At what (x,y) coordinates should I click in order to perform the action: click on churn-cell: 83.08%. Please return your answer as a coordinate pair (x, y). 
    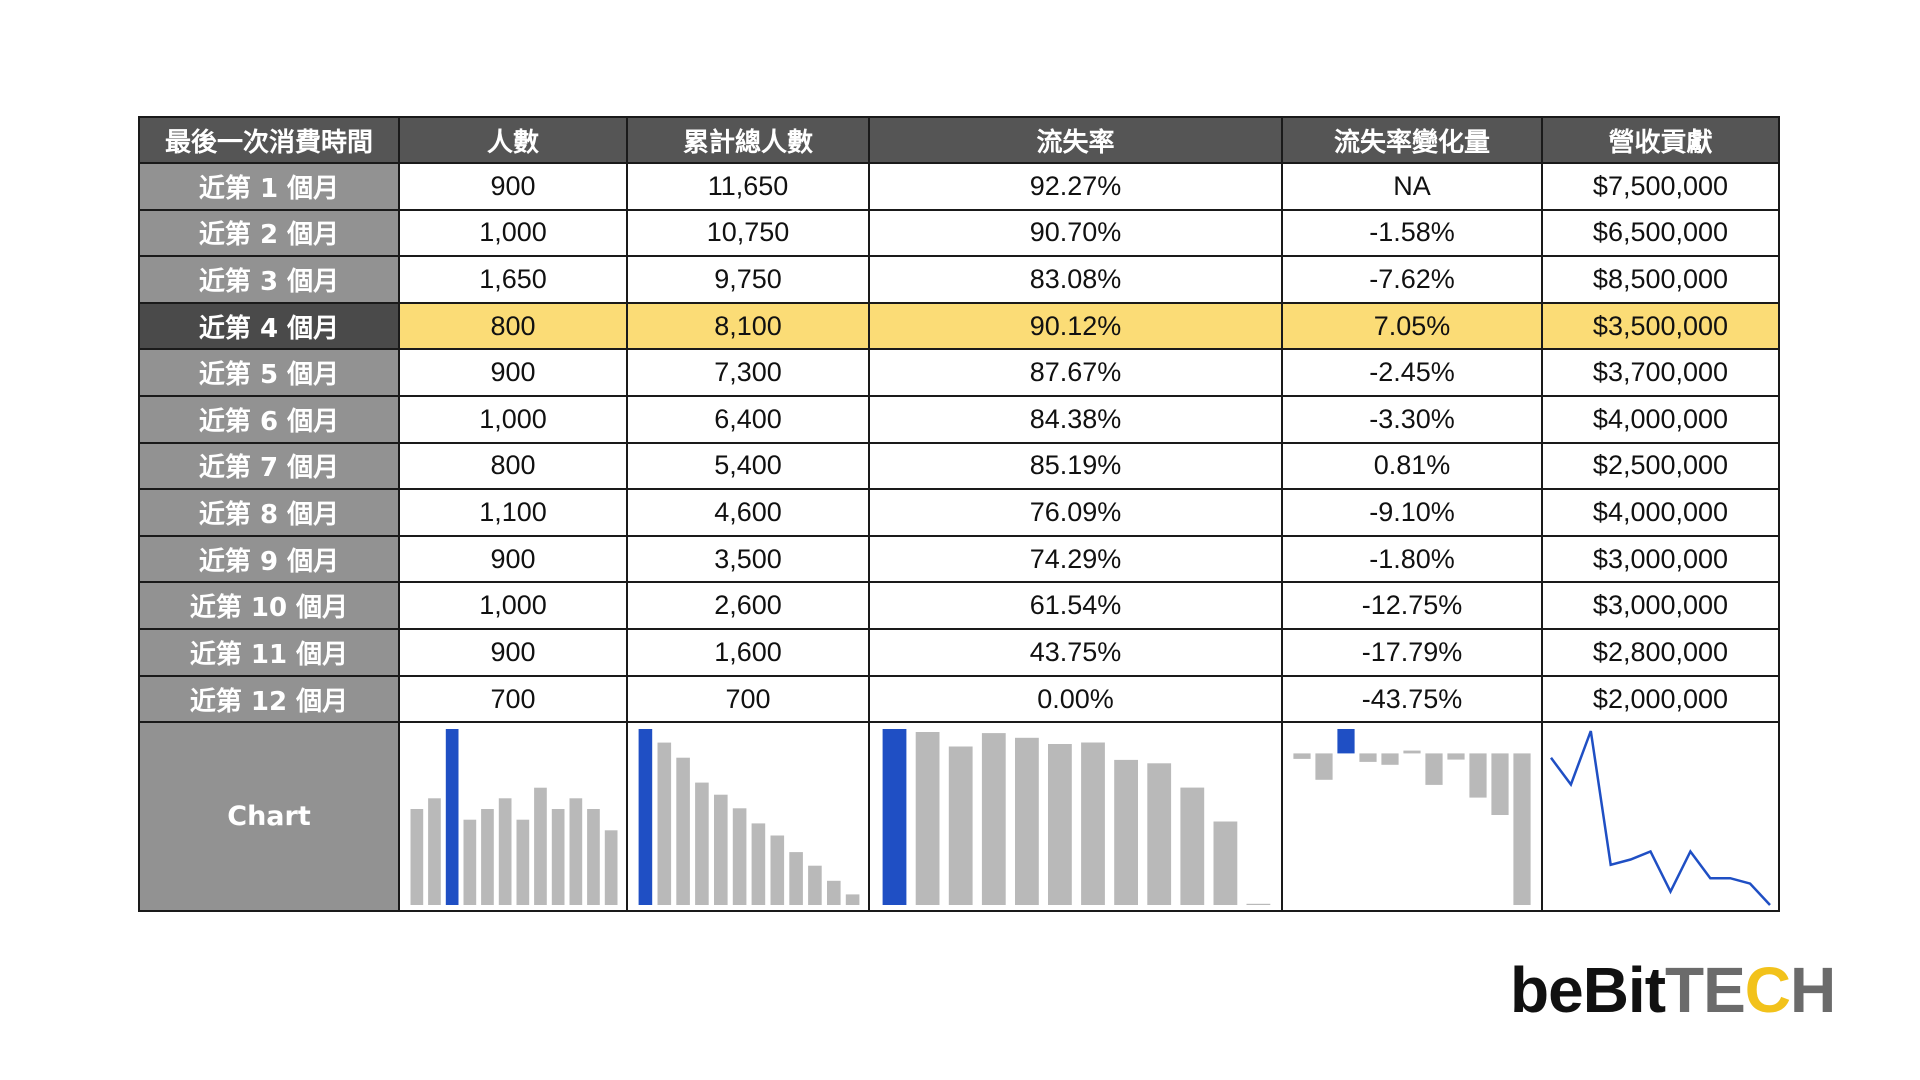
    Looking at the image, I should click on (1075, 279).